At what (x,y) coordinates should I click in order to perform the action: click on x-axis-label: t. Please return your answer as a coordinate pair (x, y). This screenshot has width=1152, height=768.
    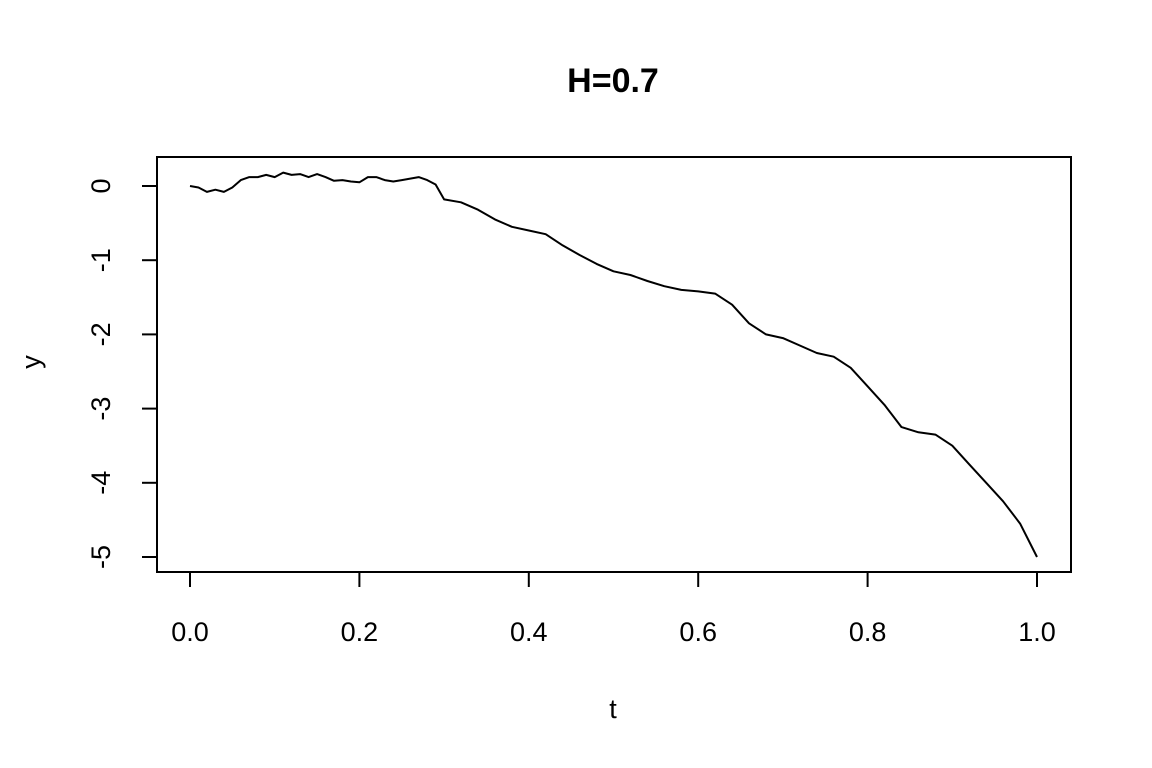
    Looking at the image, I should click on (613, 709).